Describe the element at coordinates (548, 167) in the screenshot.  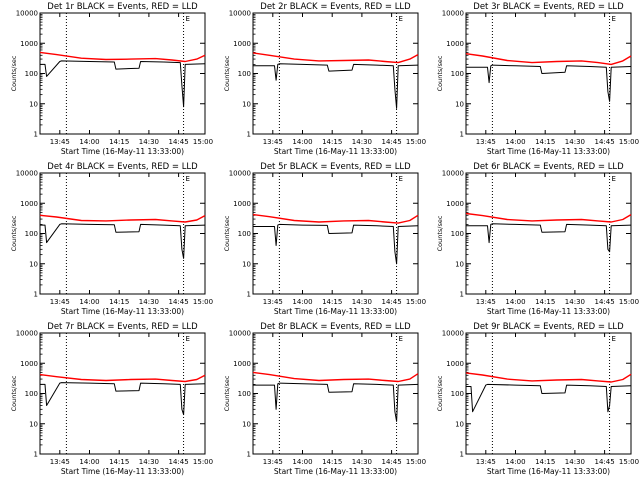
I see `chart-title: Det 6r BLACK = Events, RED = LLD` at that location.